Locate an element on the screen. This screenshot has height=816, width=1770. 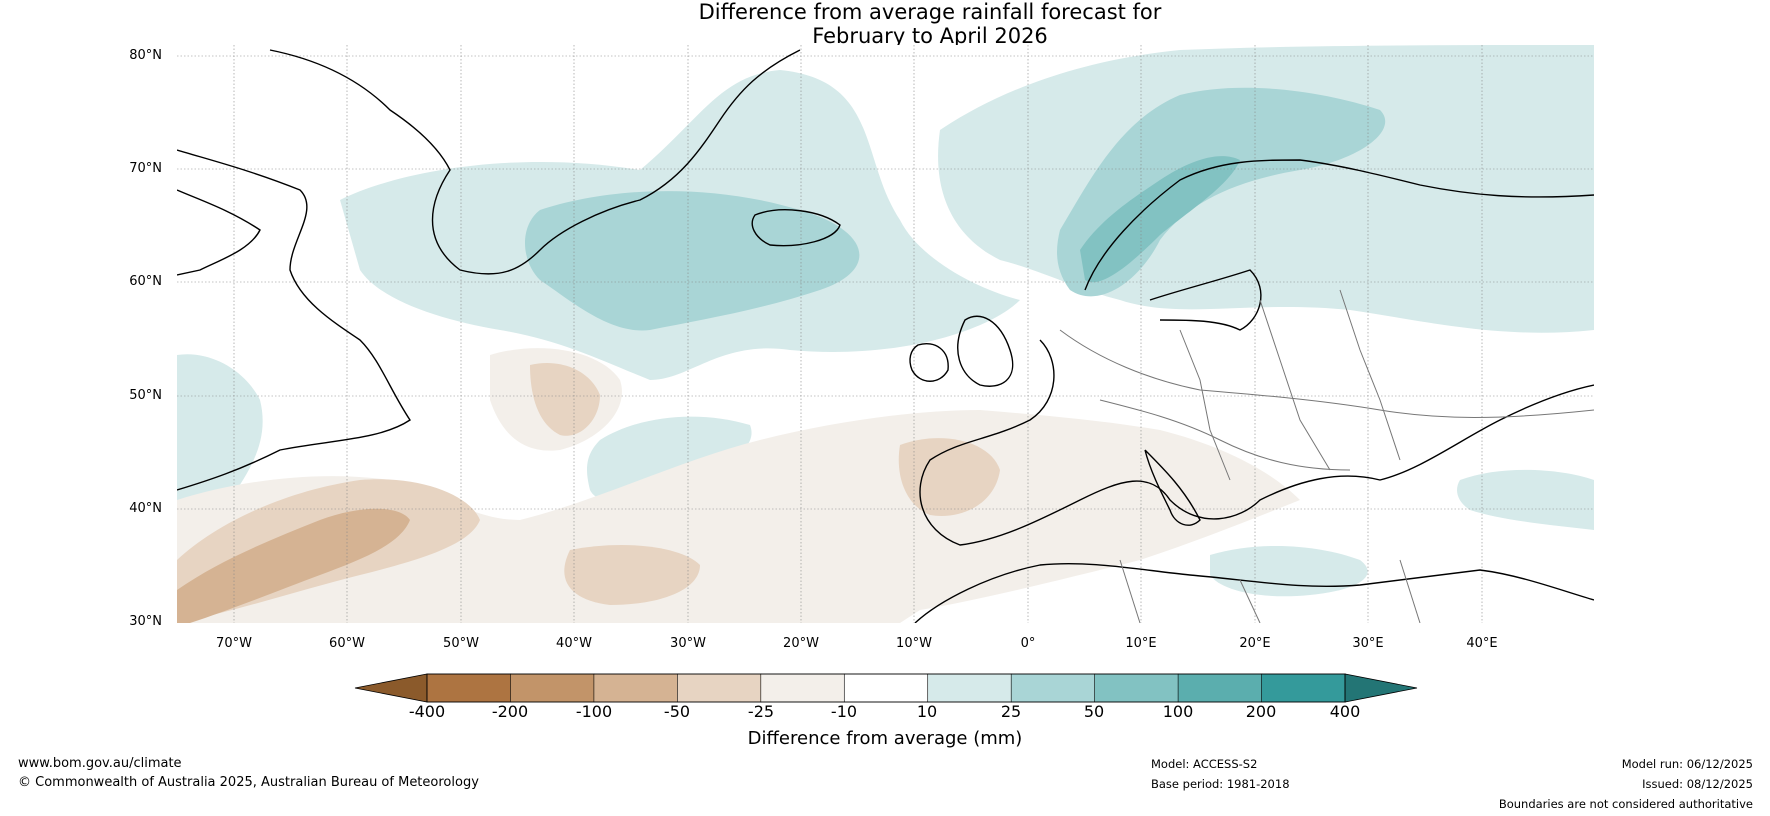
lon-label-30w: 30°W is located at coordinates (688, 643).